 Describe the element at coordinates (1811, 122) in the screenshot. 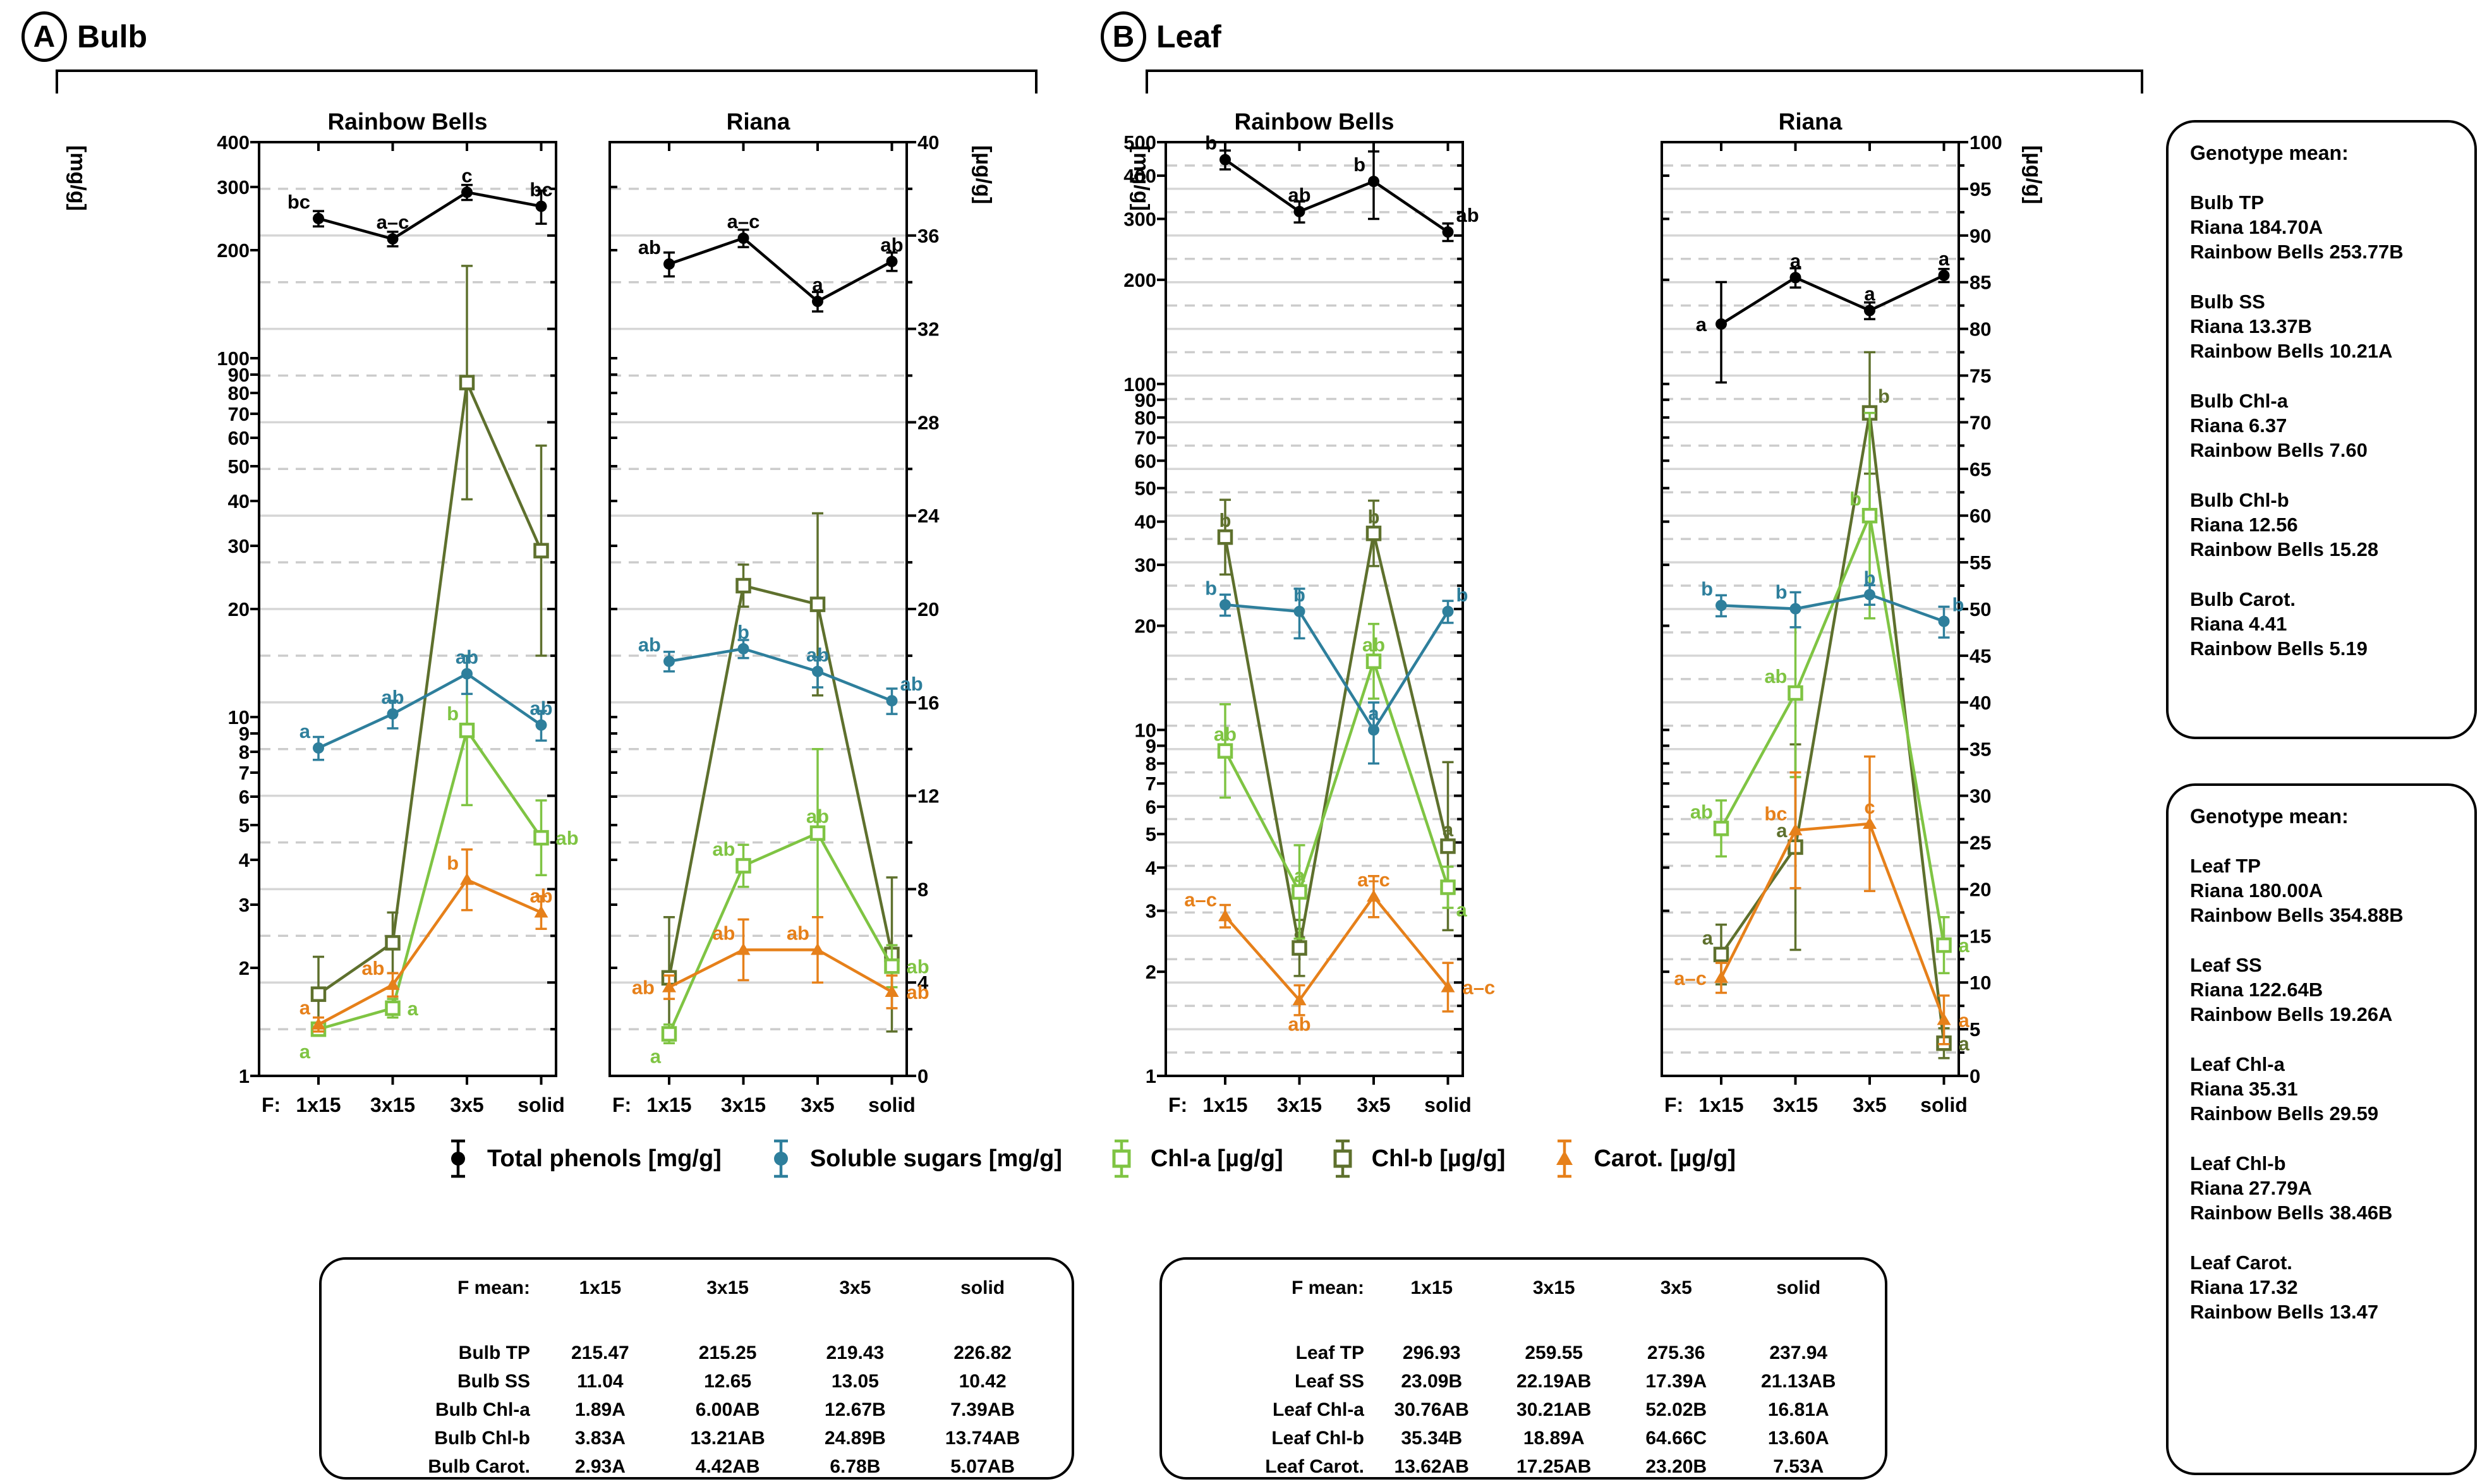

I see `subplot-title: Riana` at that location.